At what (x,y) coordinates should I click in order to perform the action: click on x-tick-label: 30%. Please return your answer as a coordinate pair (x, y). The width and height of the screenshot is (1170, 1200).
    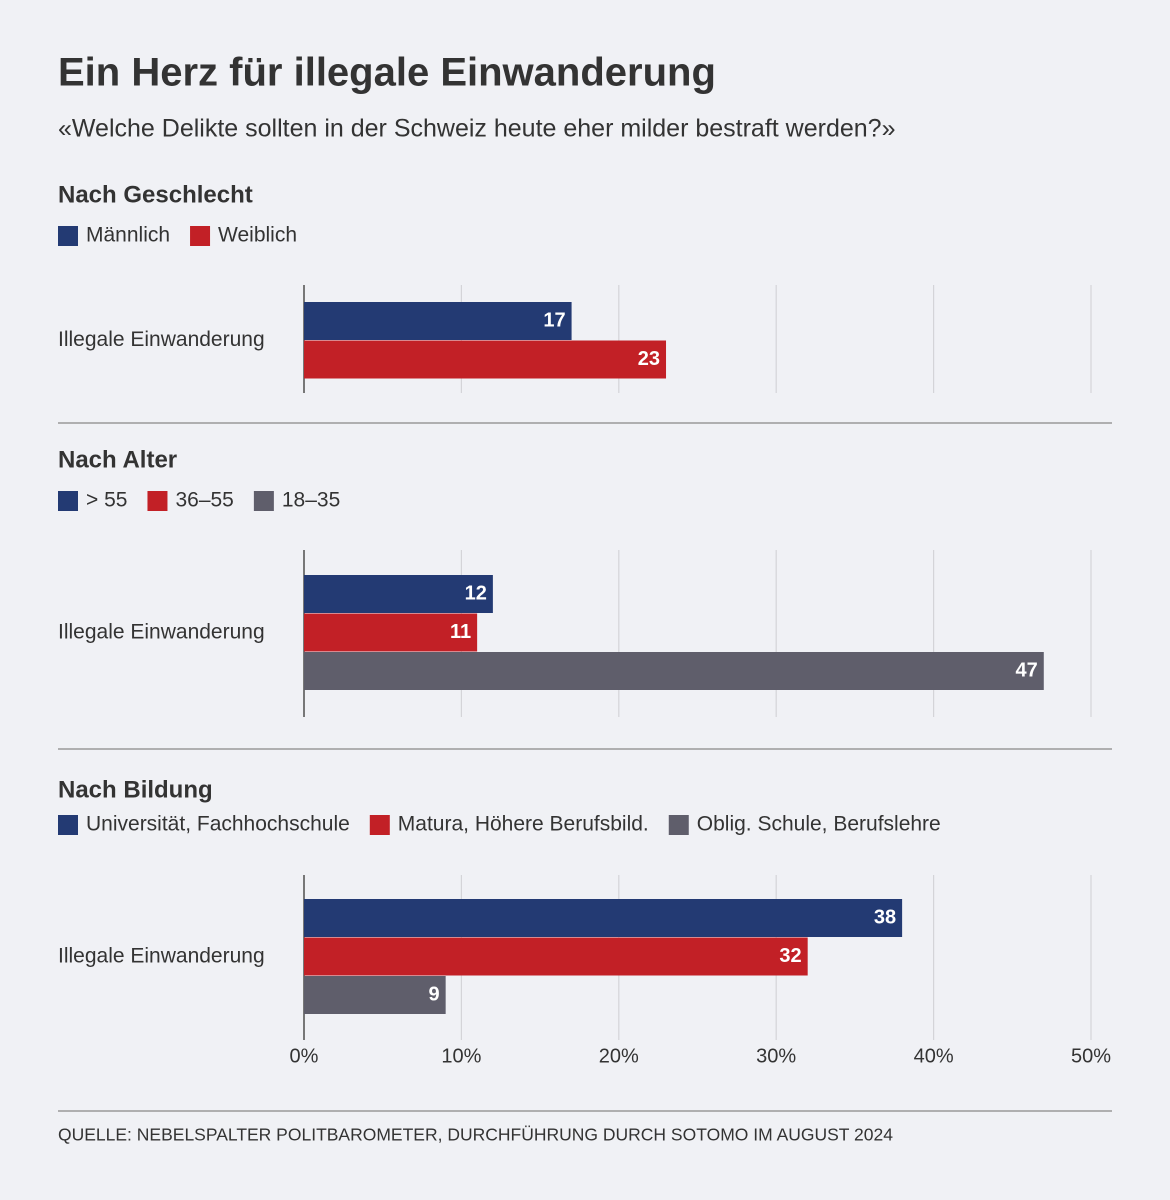
    Looking at the image, I should click on (776, 1056).